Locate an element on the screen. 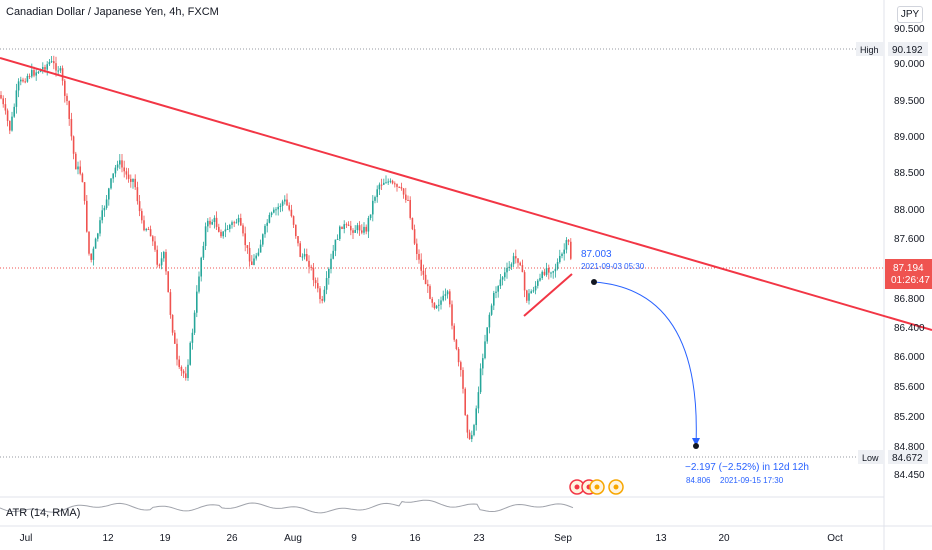 This screenshot has height=550, width=932. economic-events is located at coordinates (596, 487).